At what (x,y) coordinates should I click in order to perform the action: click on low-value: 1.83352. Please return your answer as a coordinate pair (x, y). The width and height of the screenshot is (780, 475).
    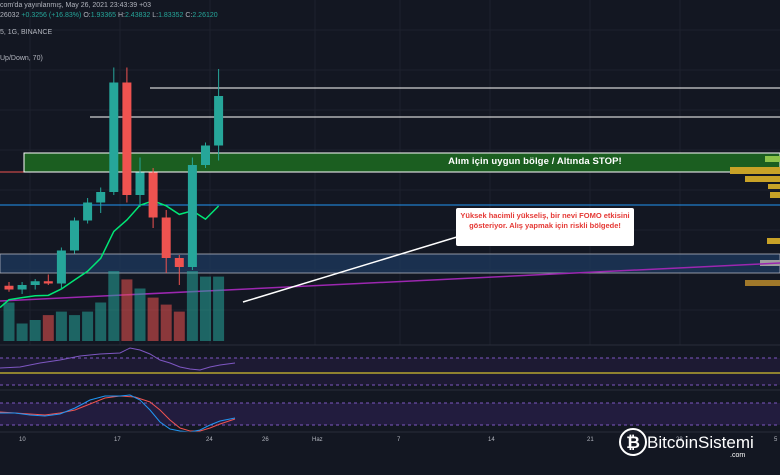
    Looking at the image, I should click on (171, 15).